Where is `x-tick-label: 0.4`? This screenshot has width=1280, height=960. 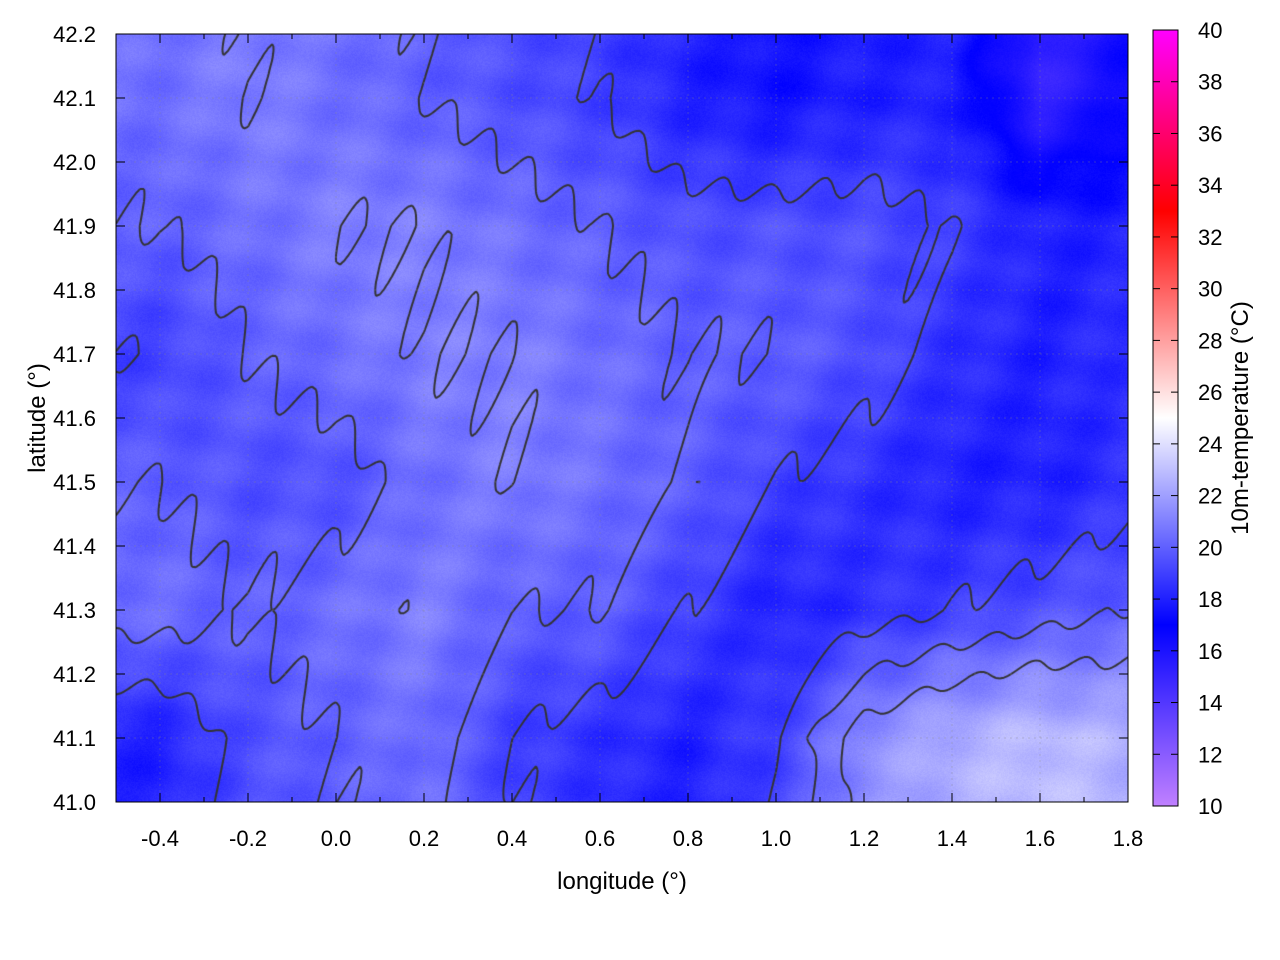
x-tick-label: 0.4 is located at coordinates (512, 838).